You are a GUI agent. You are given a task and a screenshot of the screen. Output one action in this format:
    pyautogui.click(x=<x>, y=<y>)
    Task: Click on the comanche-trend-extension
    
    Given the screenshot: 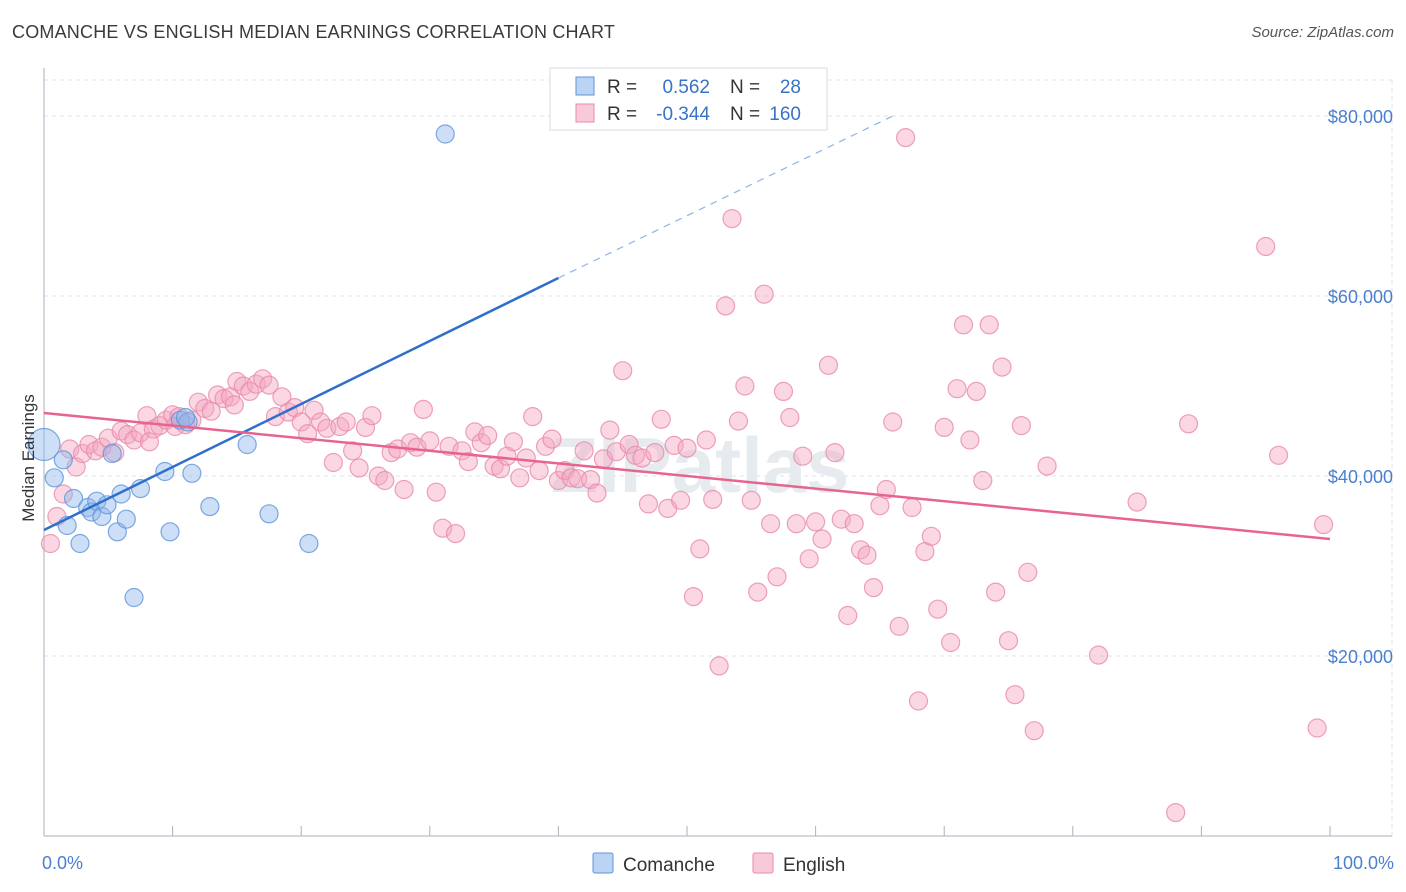 What is the action you would take?
    pyautogui.click(x=726, y=197)
    